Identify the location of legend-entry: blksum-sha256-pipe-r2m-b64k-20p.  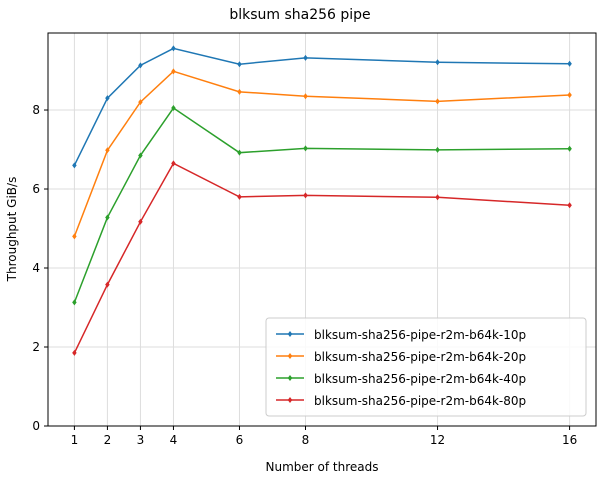
(401, 357).